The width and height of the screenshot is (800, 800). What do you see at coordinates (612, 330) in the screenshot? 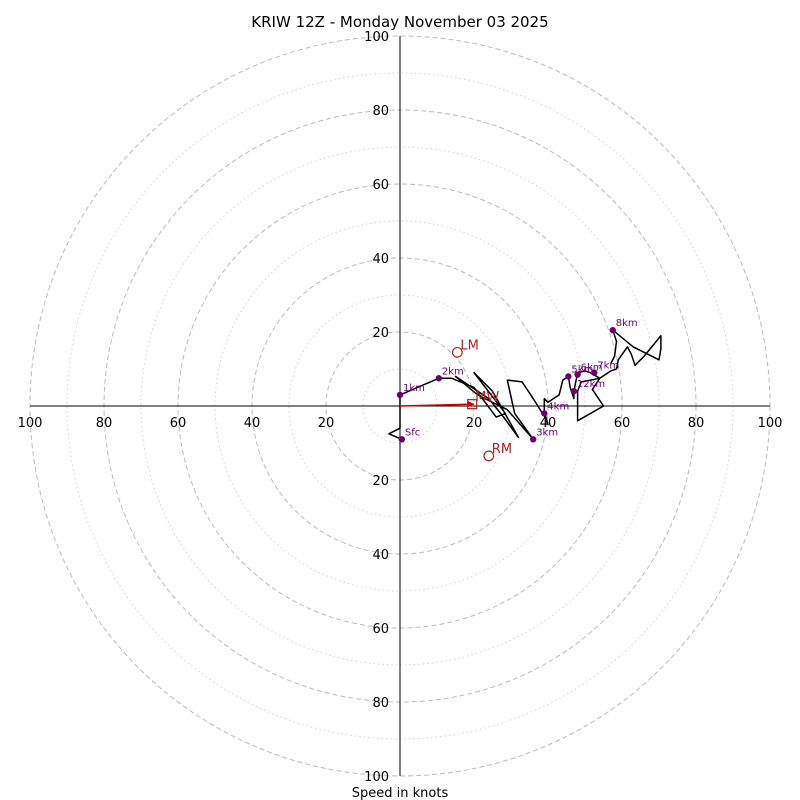
I see `height-marker-8km` at bounding box center [612, 330].